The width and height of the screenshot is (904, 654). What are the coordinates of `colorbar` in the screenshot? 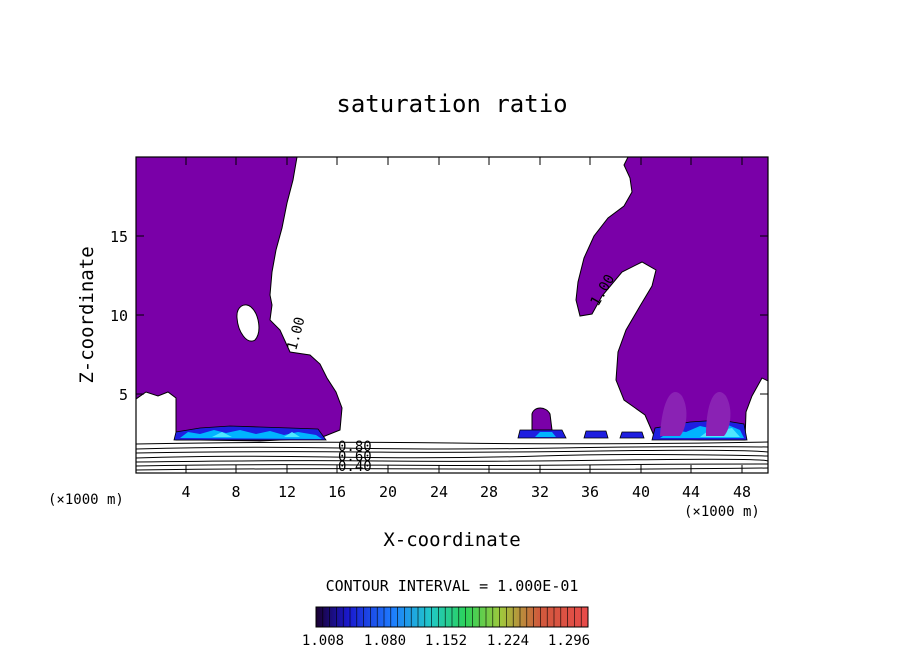 It's located at (452, 617).